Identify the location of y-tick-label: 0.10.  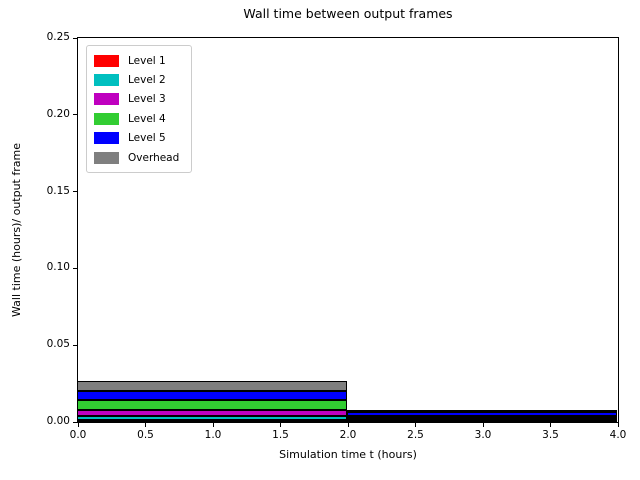
(58, 267).